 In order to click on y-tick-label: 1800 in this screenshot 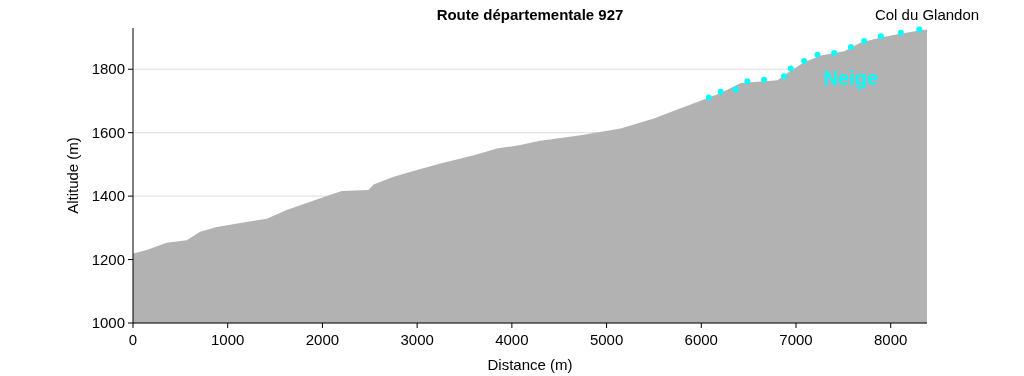, I will do `click(108, 69)`.